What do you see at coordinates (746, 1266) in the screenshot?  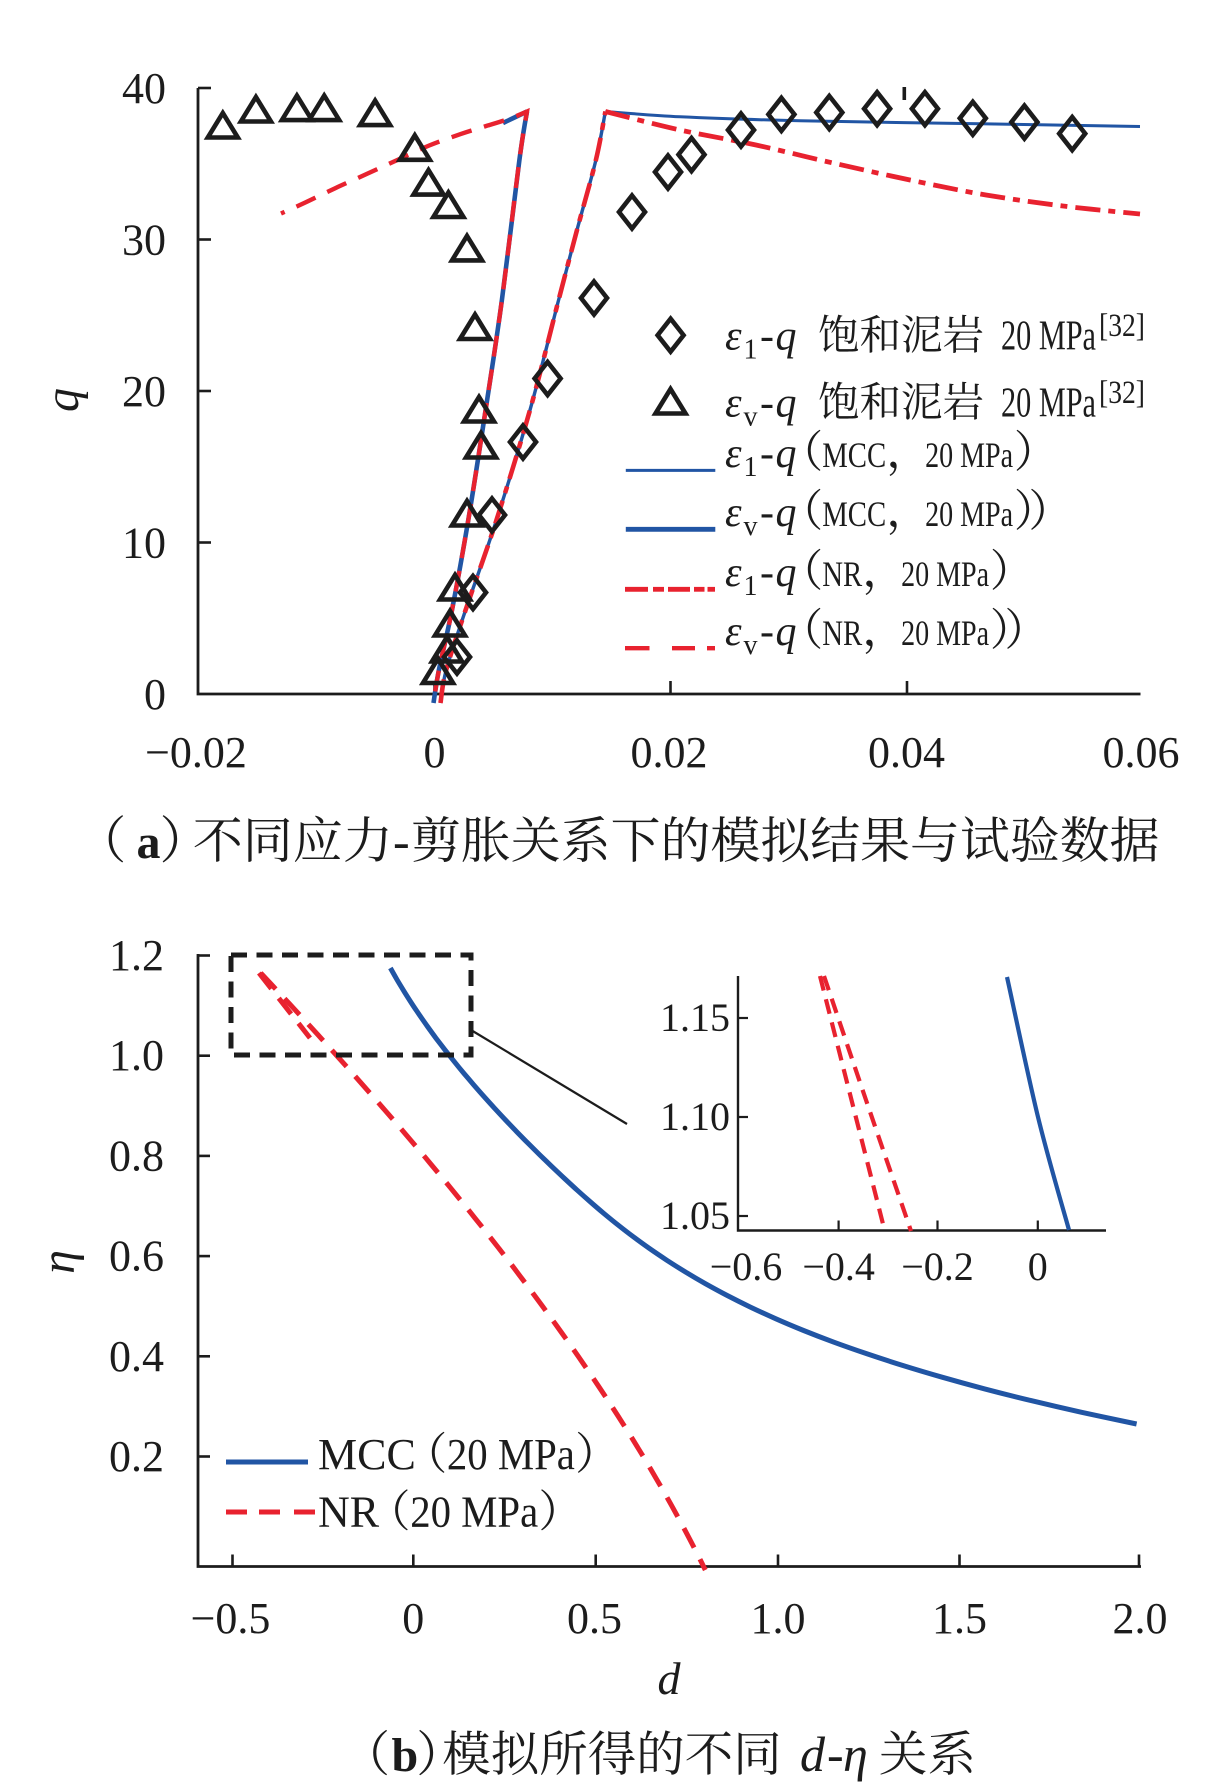 I see `svg-text: −0.6` at bounding box center [746, 1266].